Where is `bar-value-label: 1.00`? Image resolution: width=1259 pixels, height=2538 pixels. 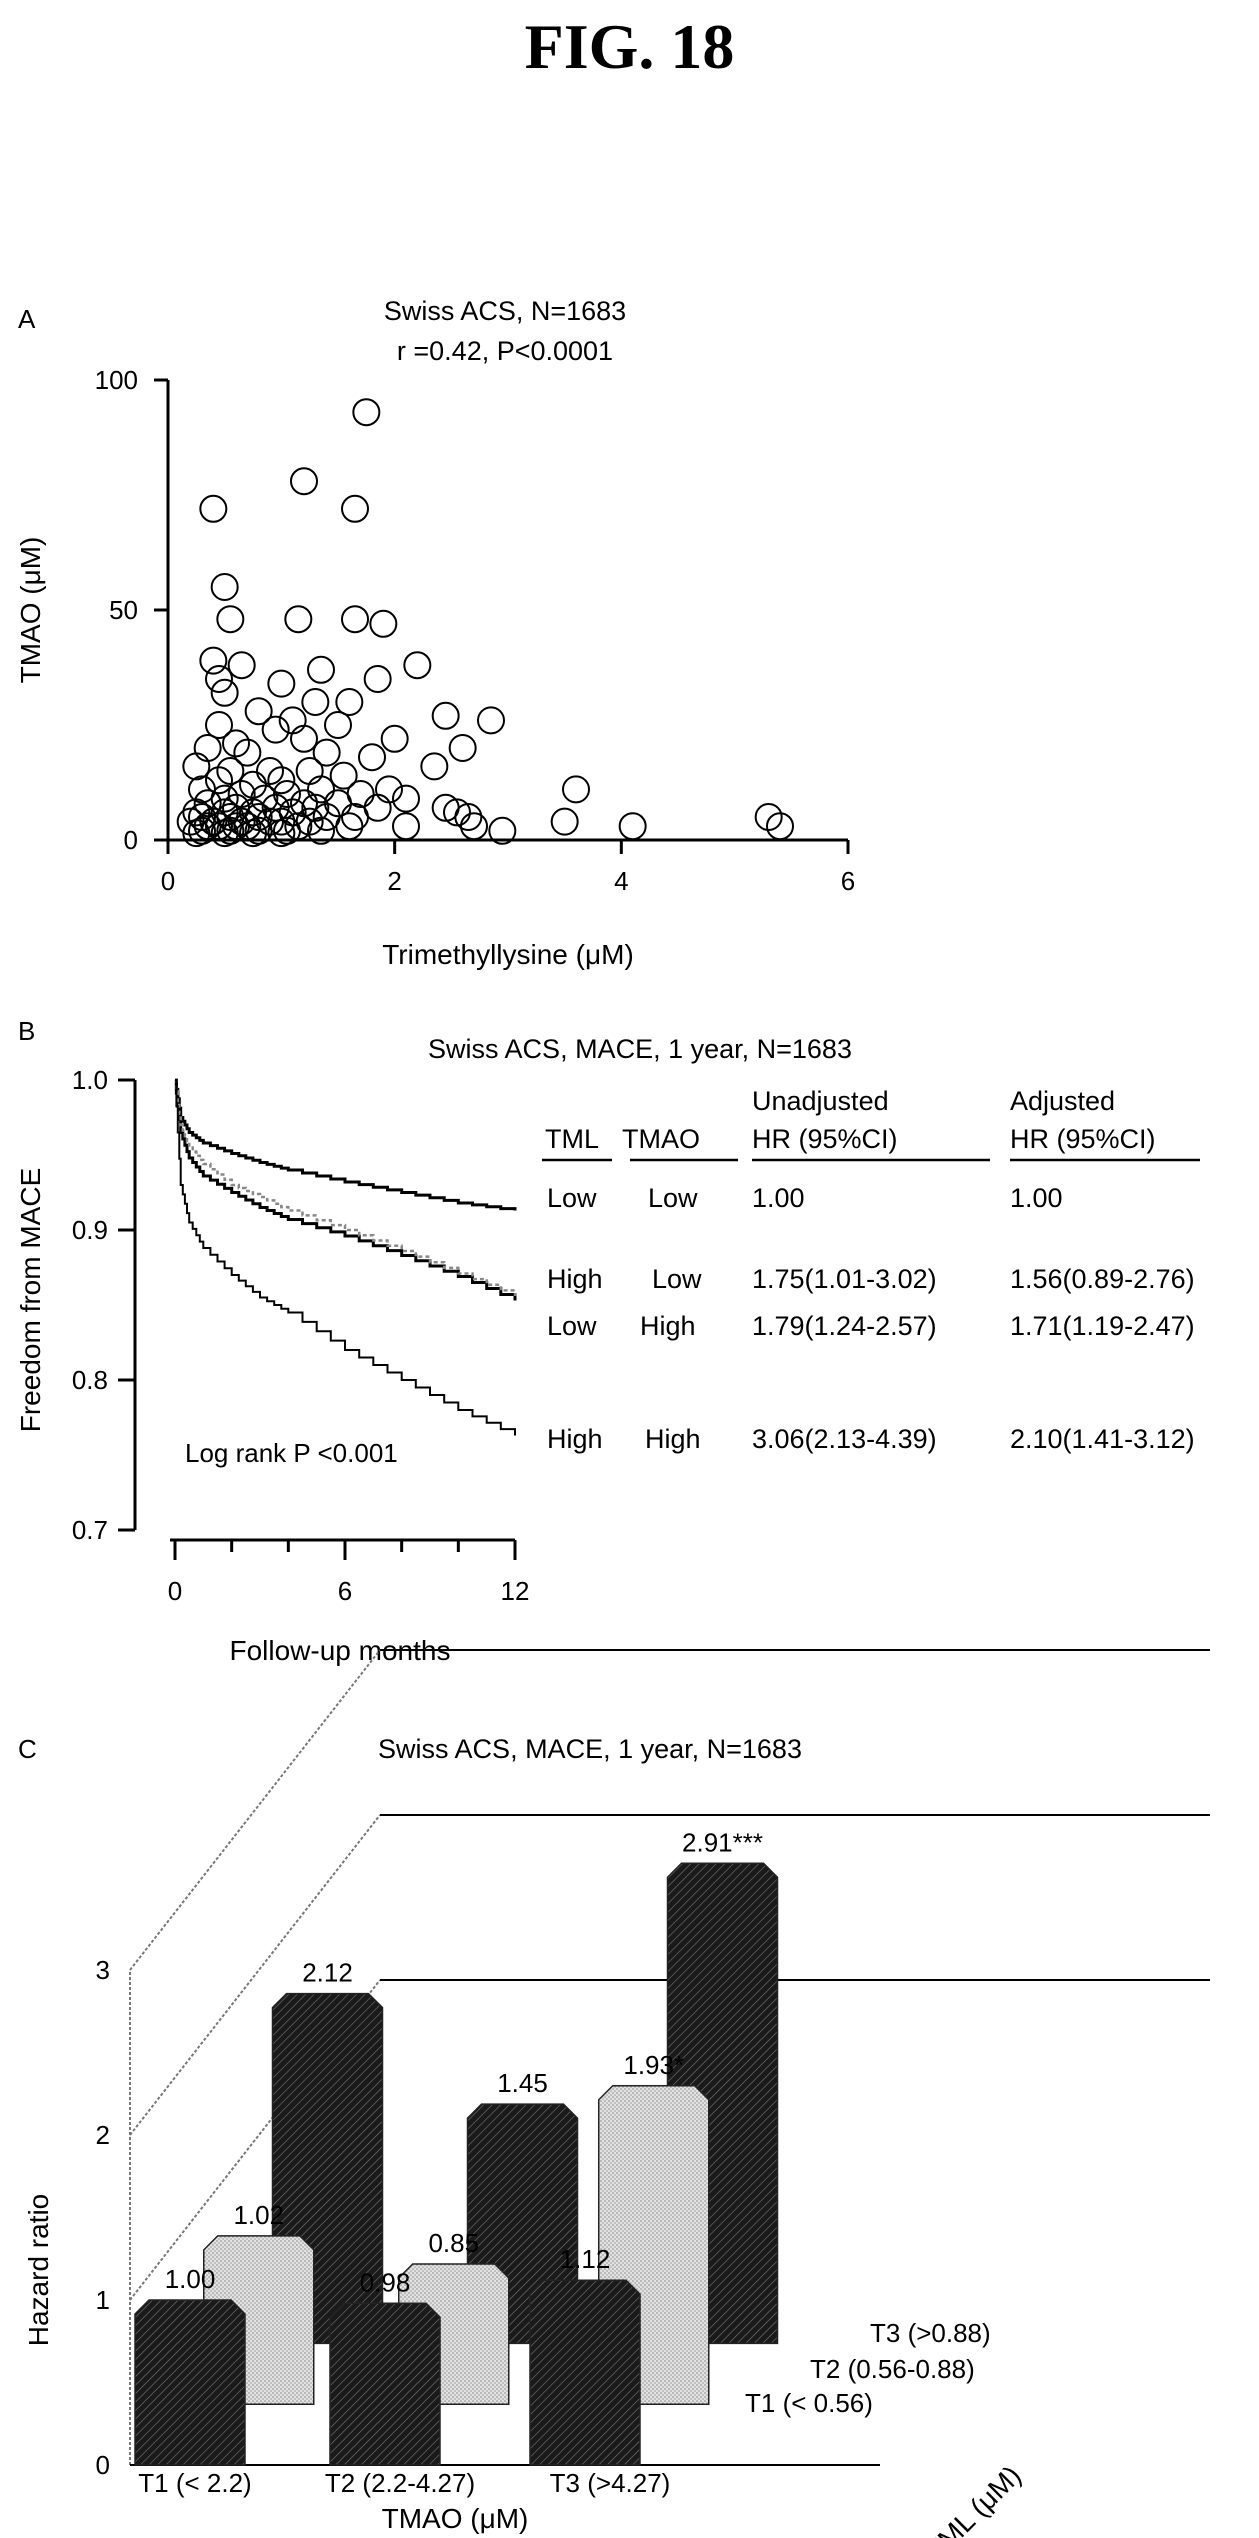 bar-value-label: 1.00 is located at coordinates (190, 2279).